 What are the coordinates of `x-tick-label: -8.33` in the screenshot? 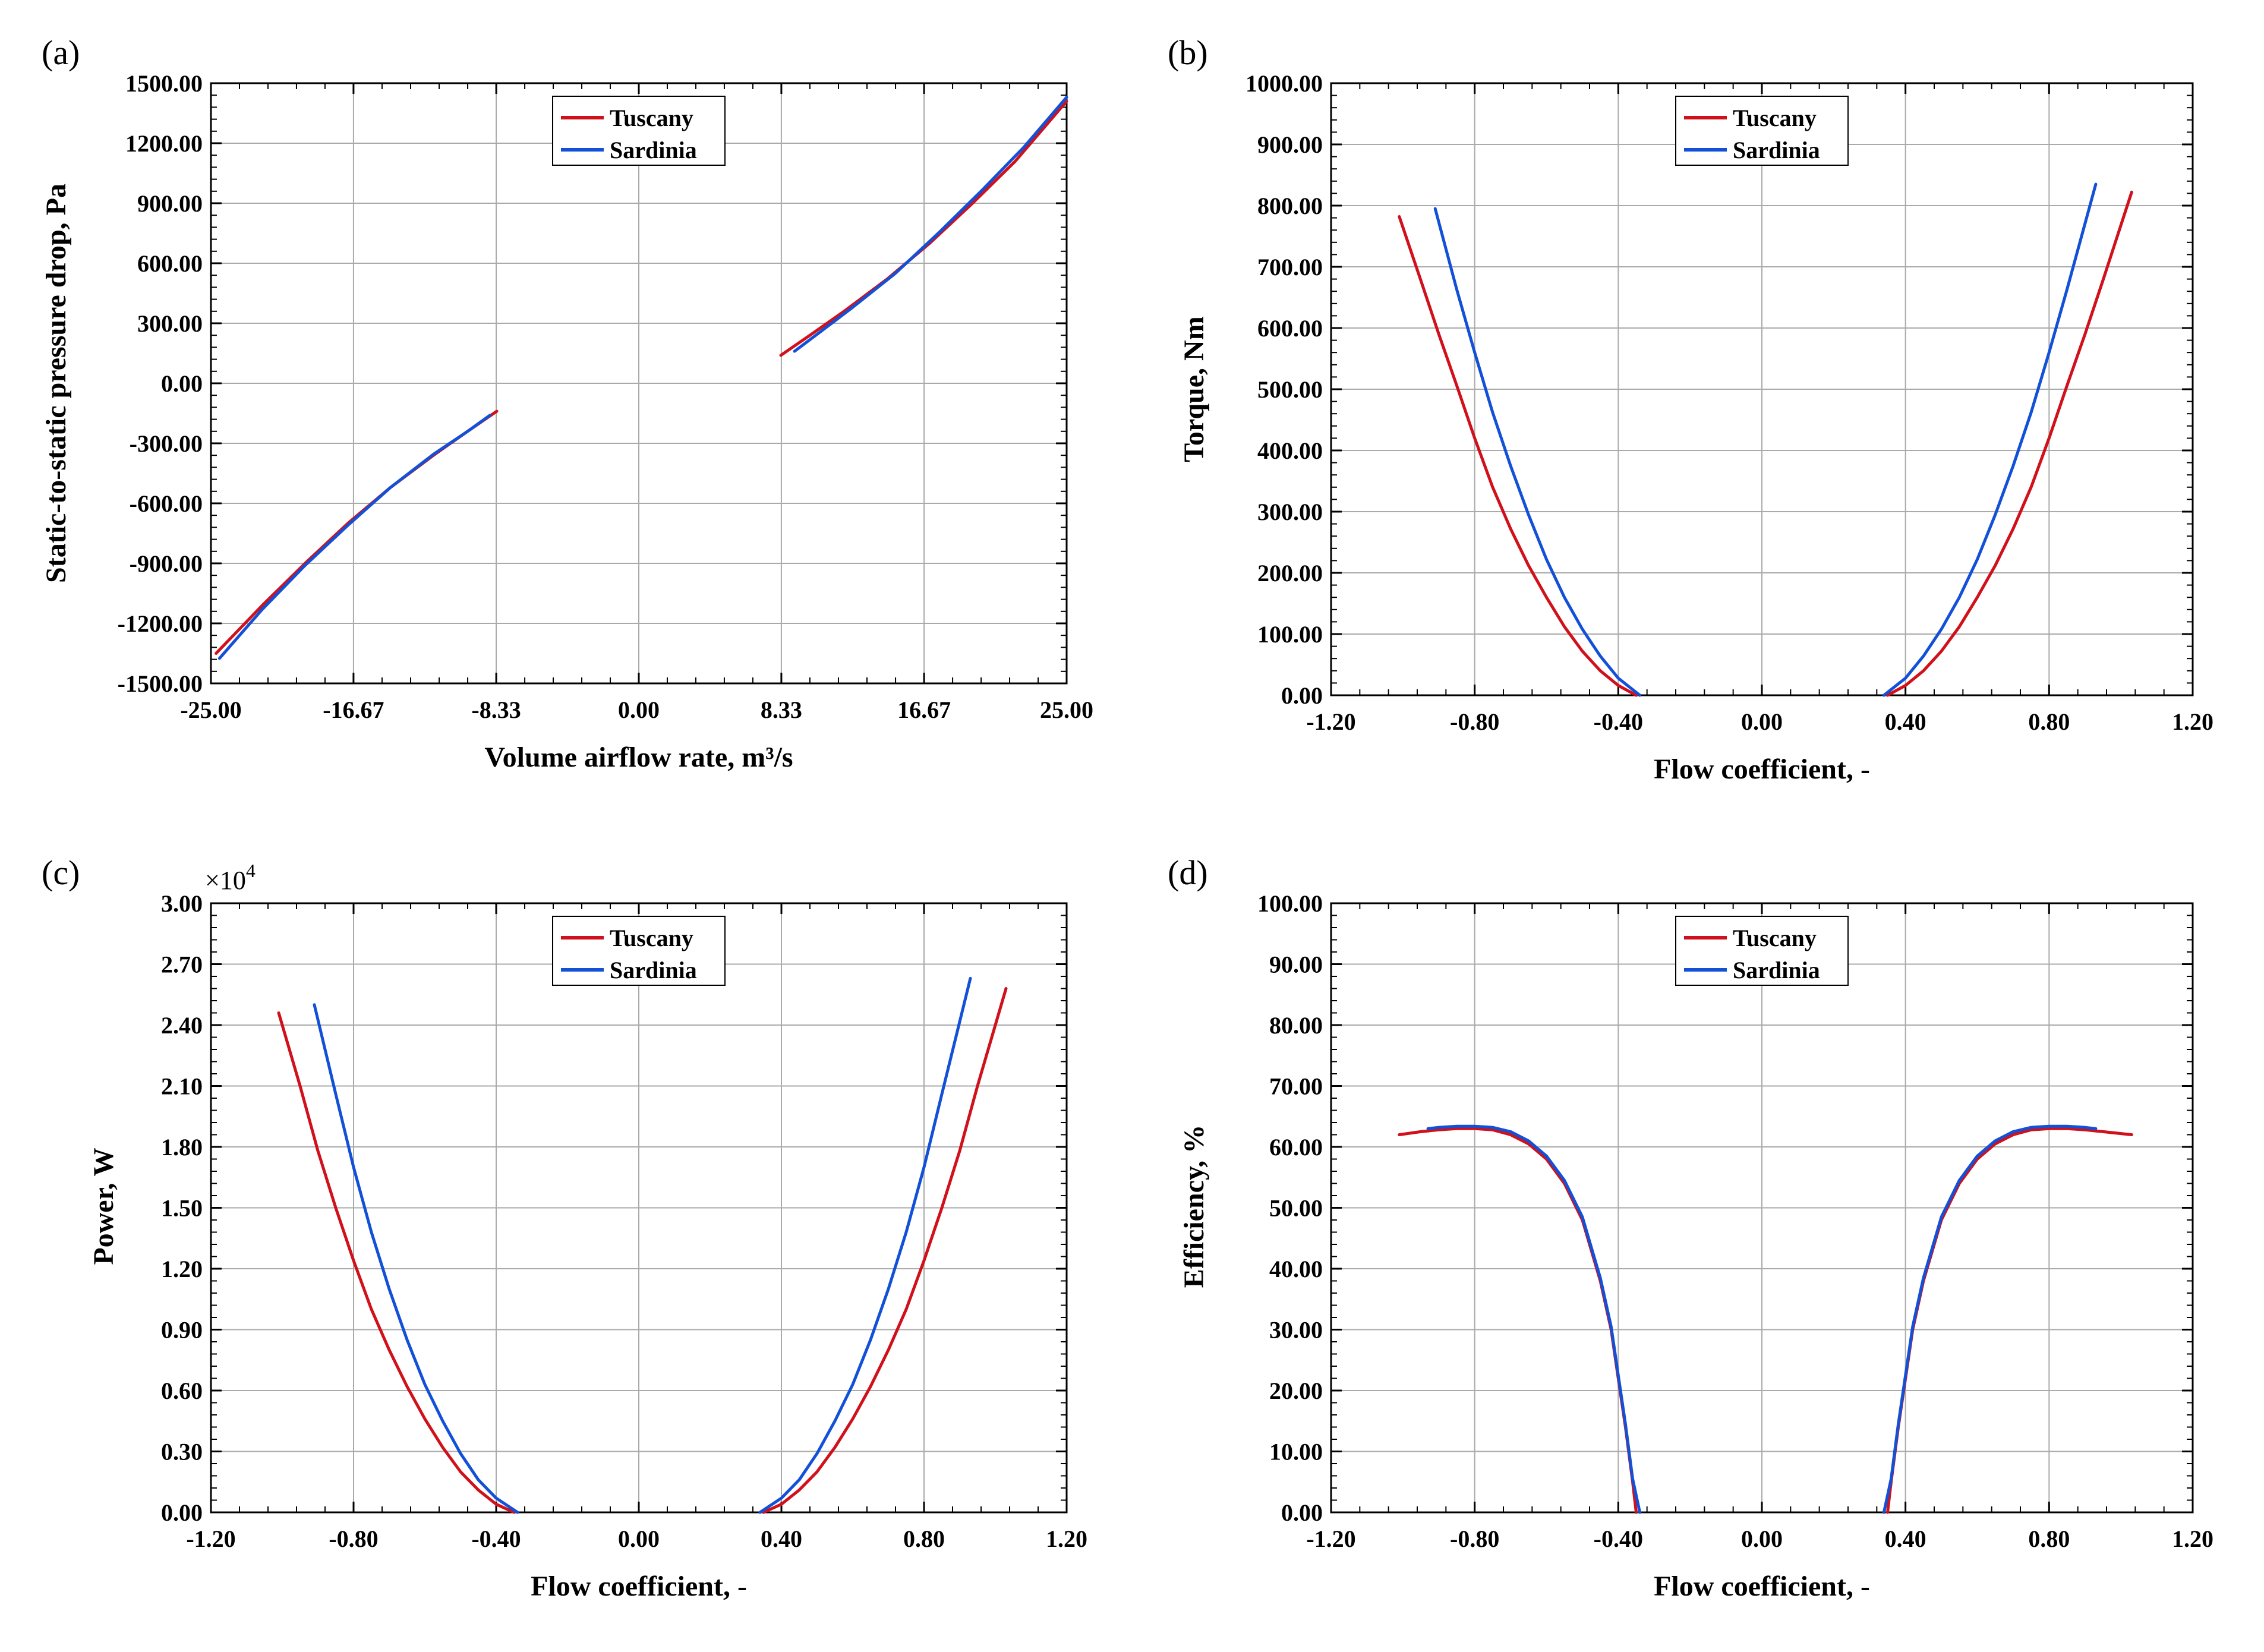 It's located at (496, 710).